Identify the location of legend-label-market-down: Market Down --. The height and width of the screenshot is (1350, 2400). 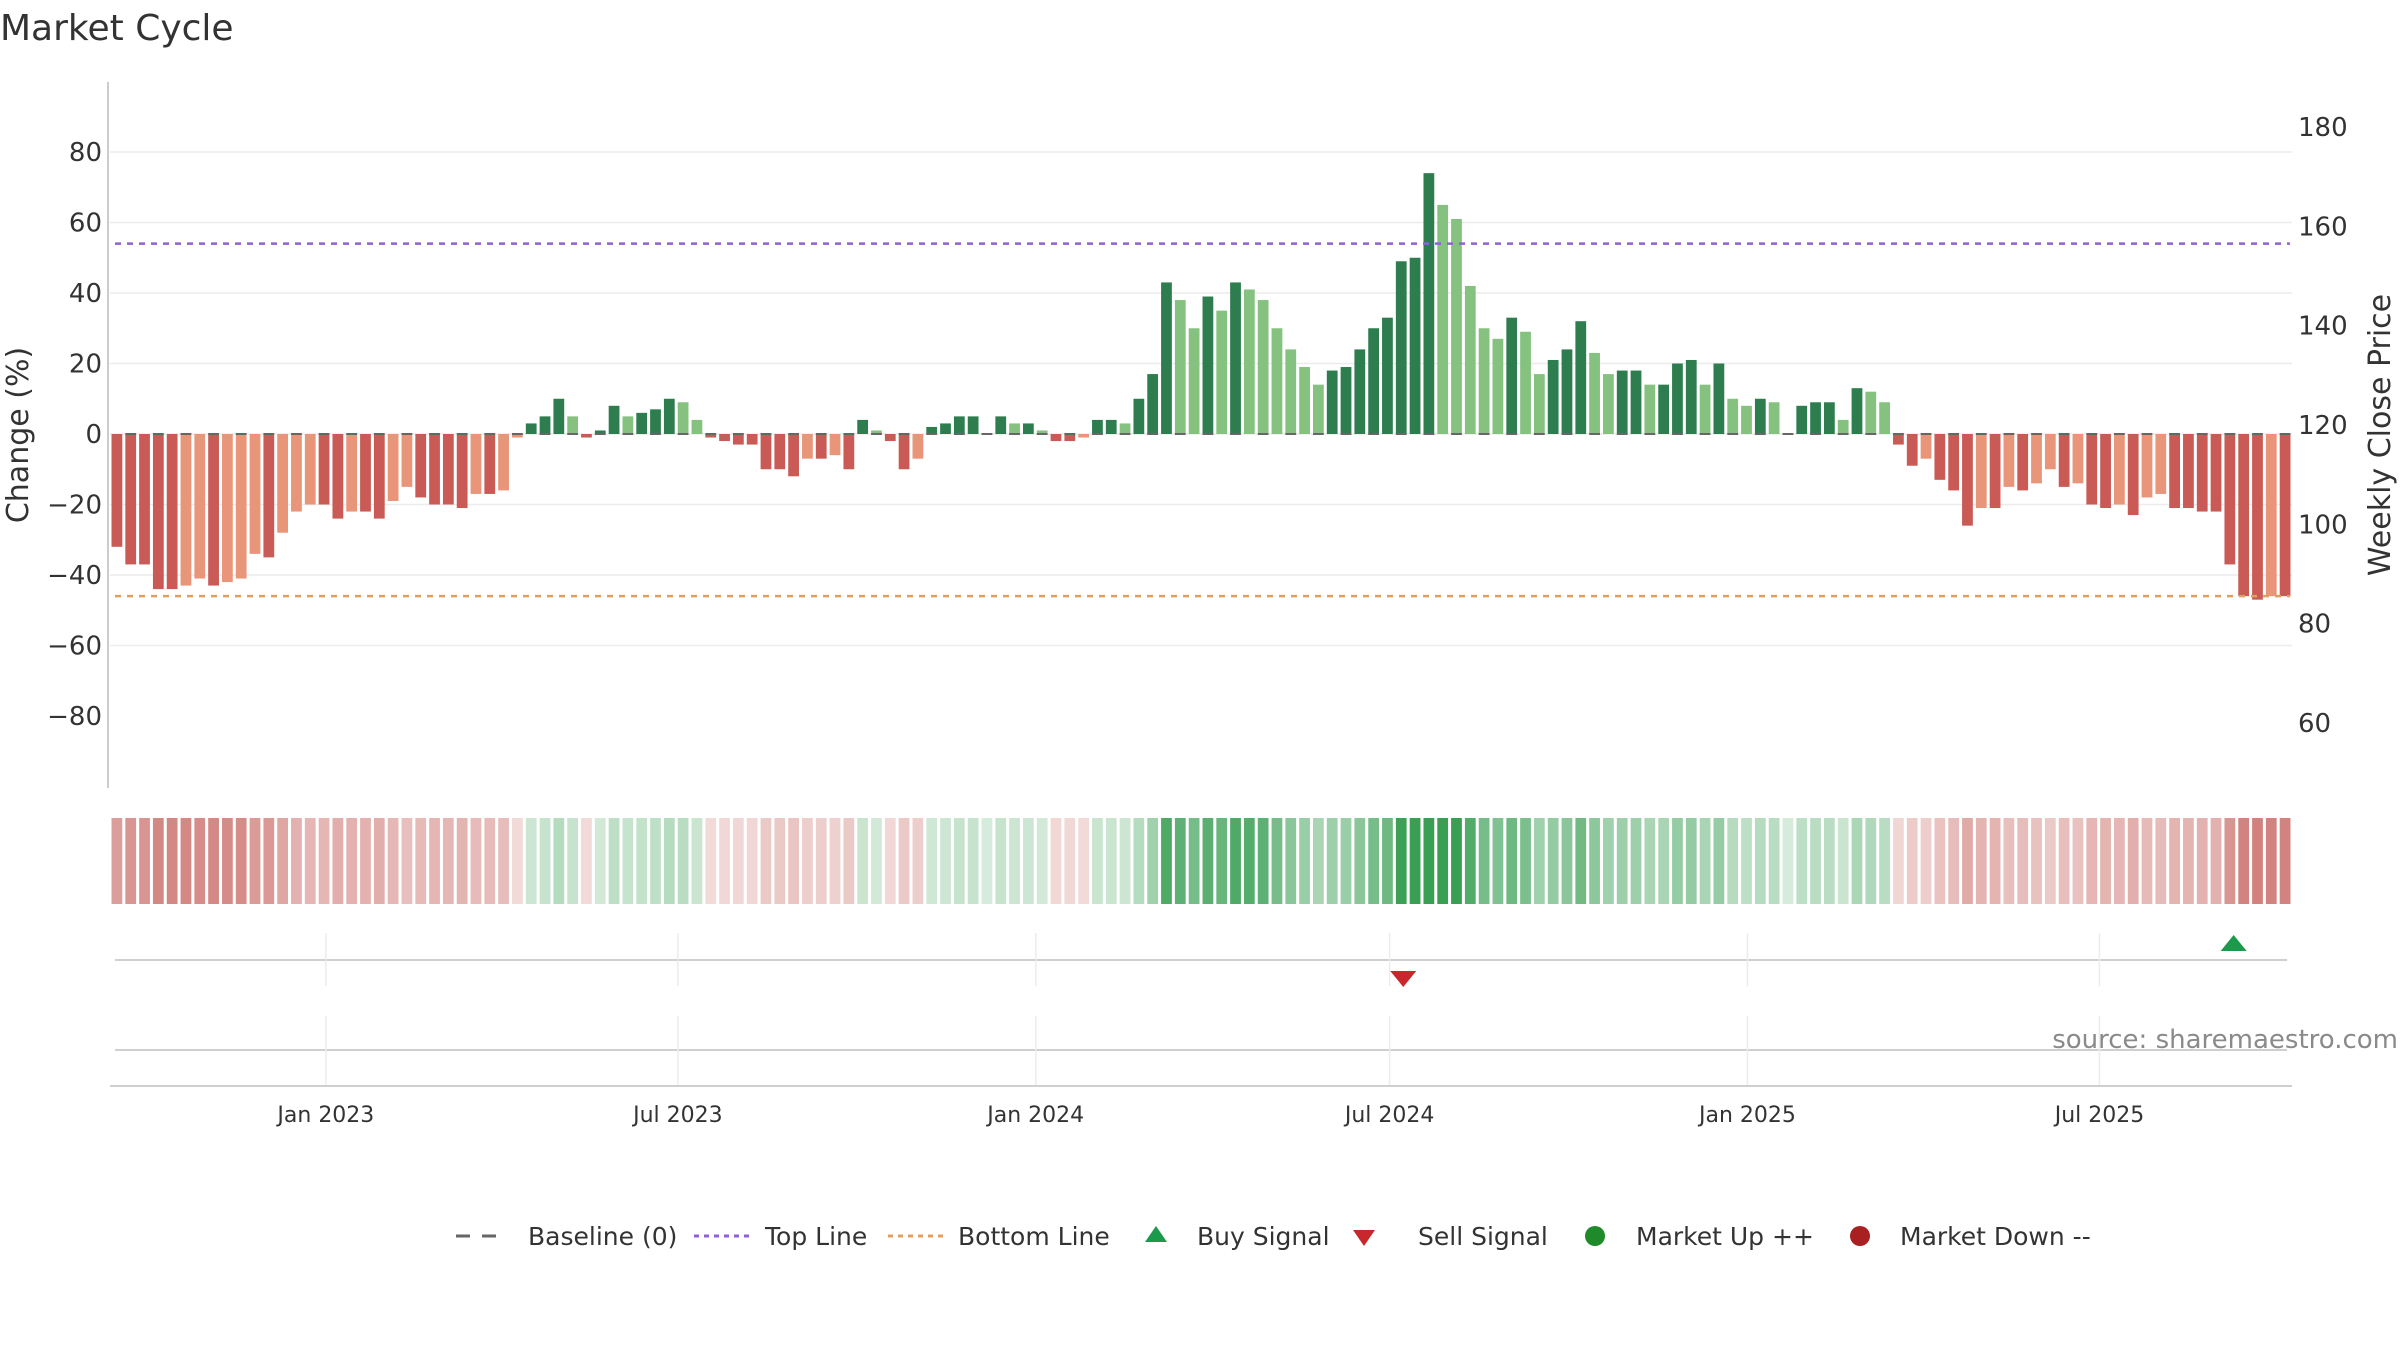
(1995, 1236).